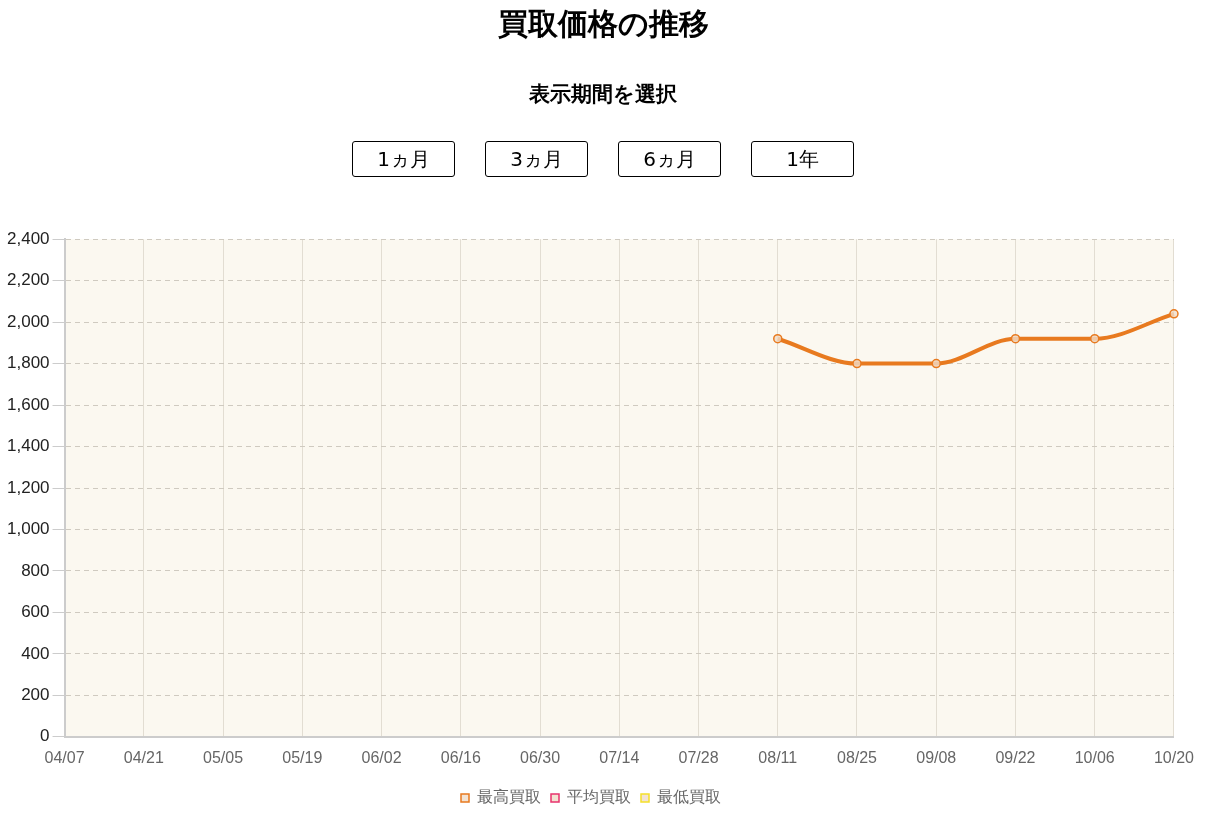  Describe the element at coordinates (1174, 757) in the screenshot. I see `x-tick-label: 10/20` at that location.